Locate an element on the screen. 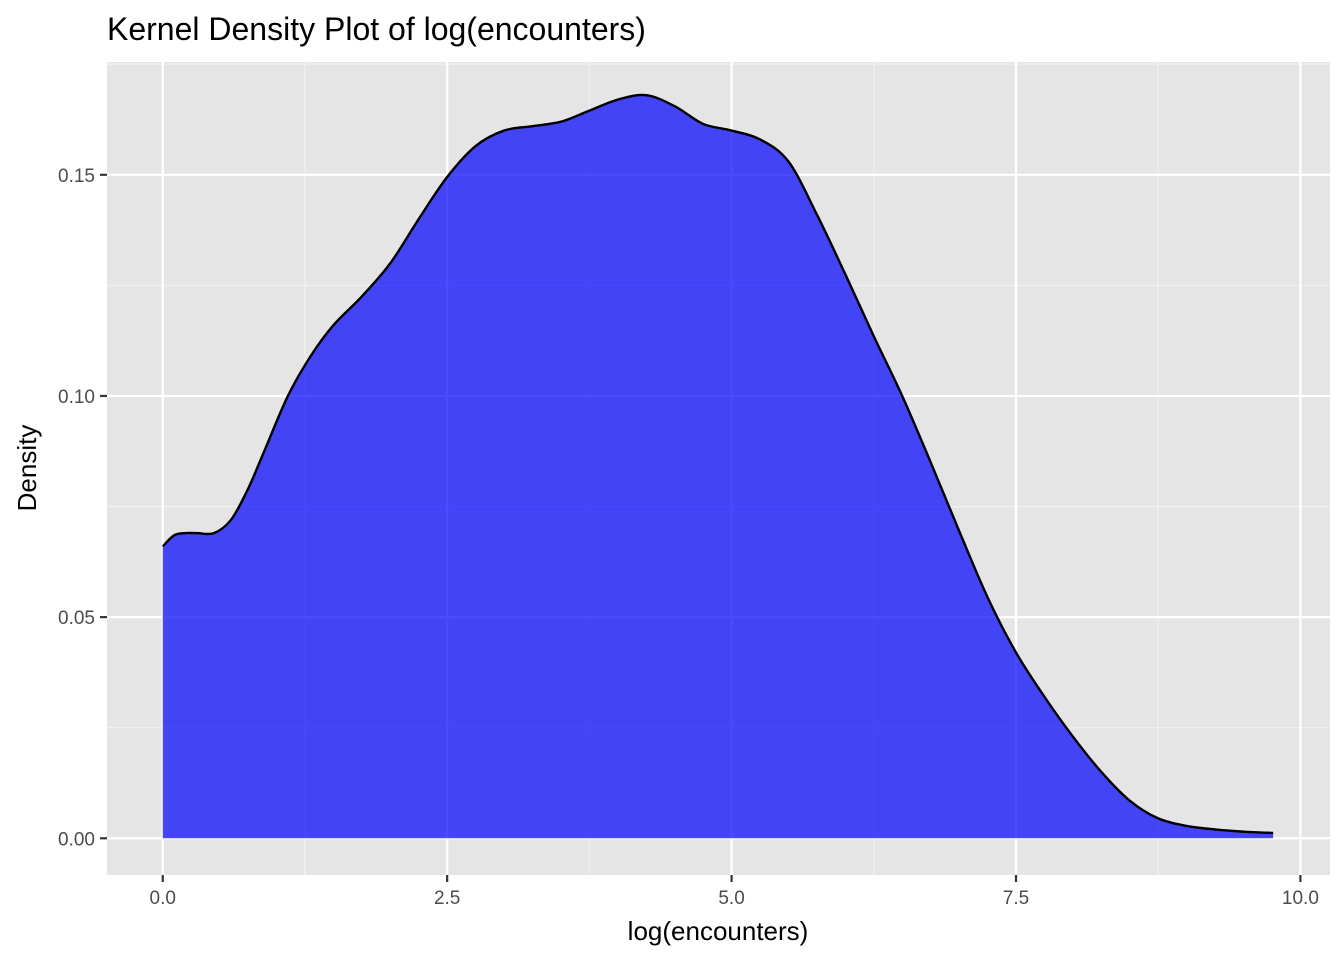 The width and height of the screenshot is (1344, 960). x-tick-label: 5.0 is located at coordinates (731, 898).